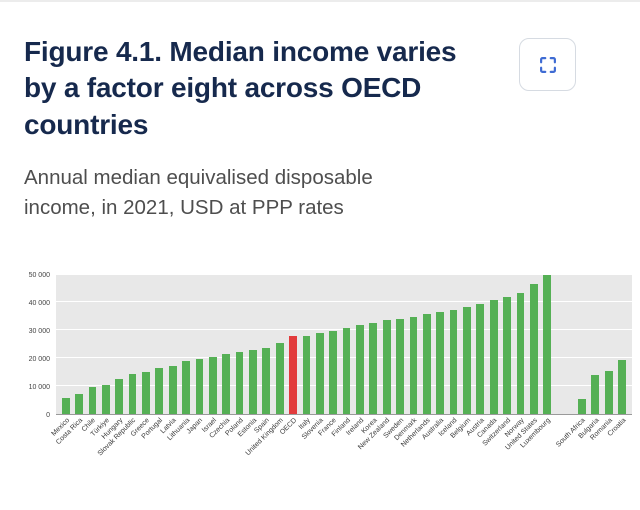 The image size is (640, 510). Describe the element at coordinates (622, 387) in the screenshot. I see `bar-croatia` at that location.